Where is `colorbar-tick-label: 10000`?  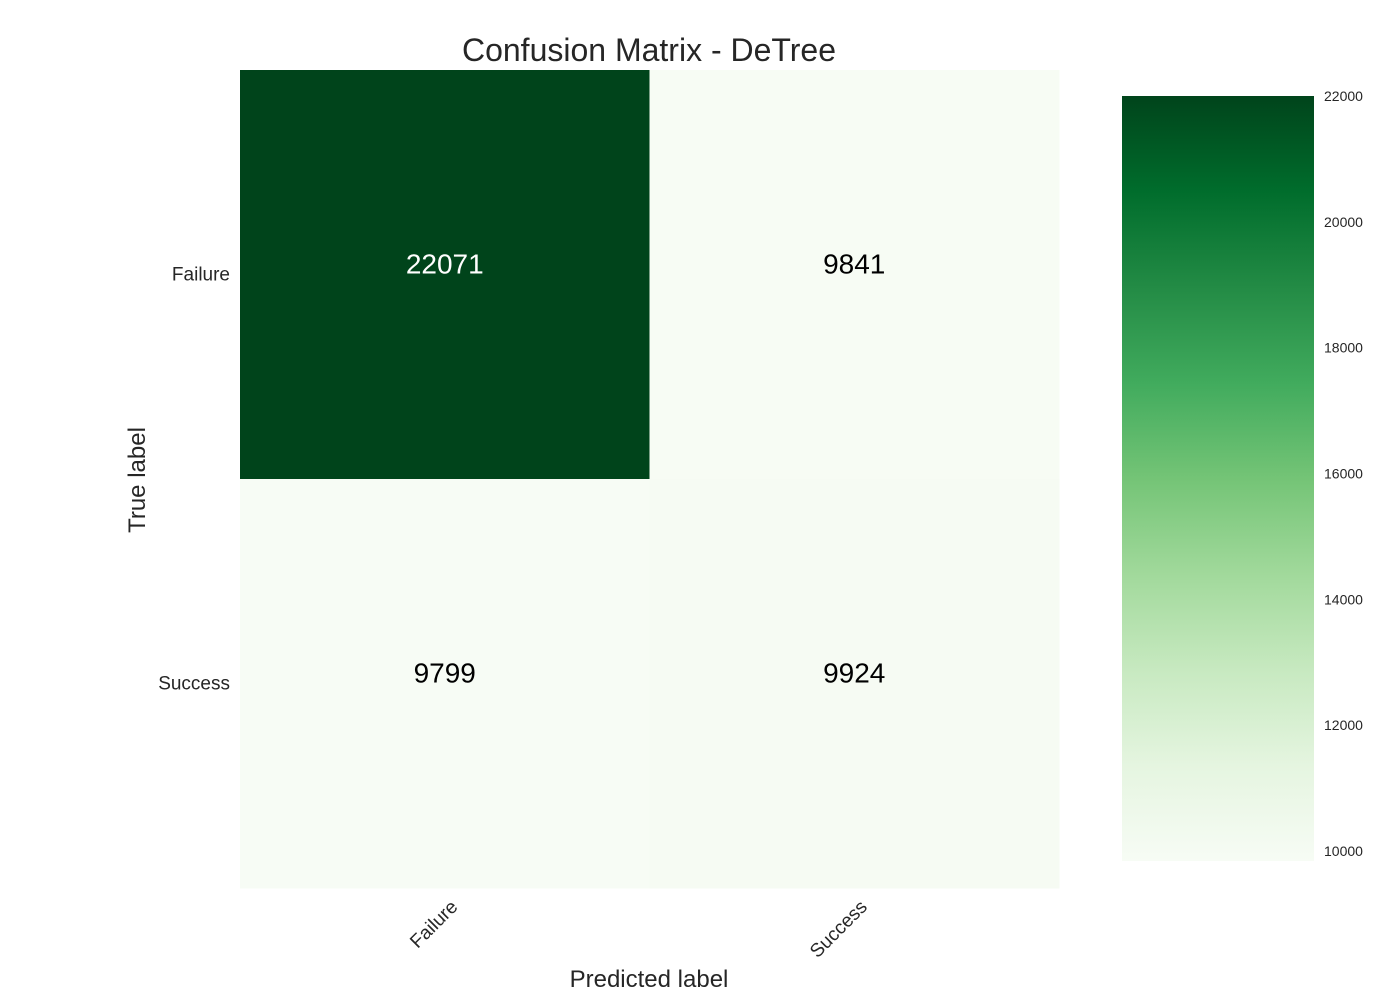 colorbar-tick-label: 10000 is located at coordinates (1343, 851).